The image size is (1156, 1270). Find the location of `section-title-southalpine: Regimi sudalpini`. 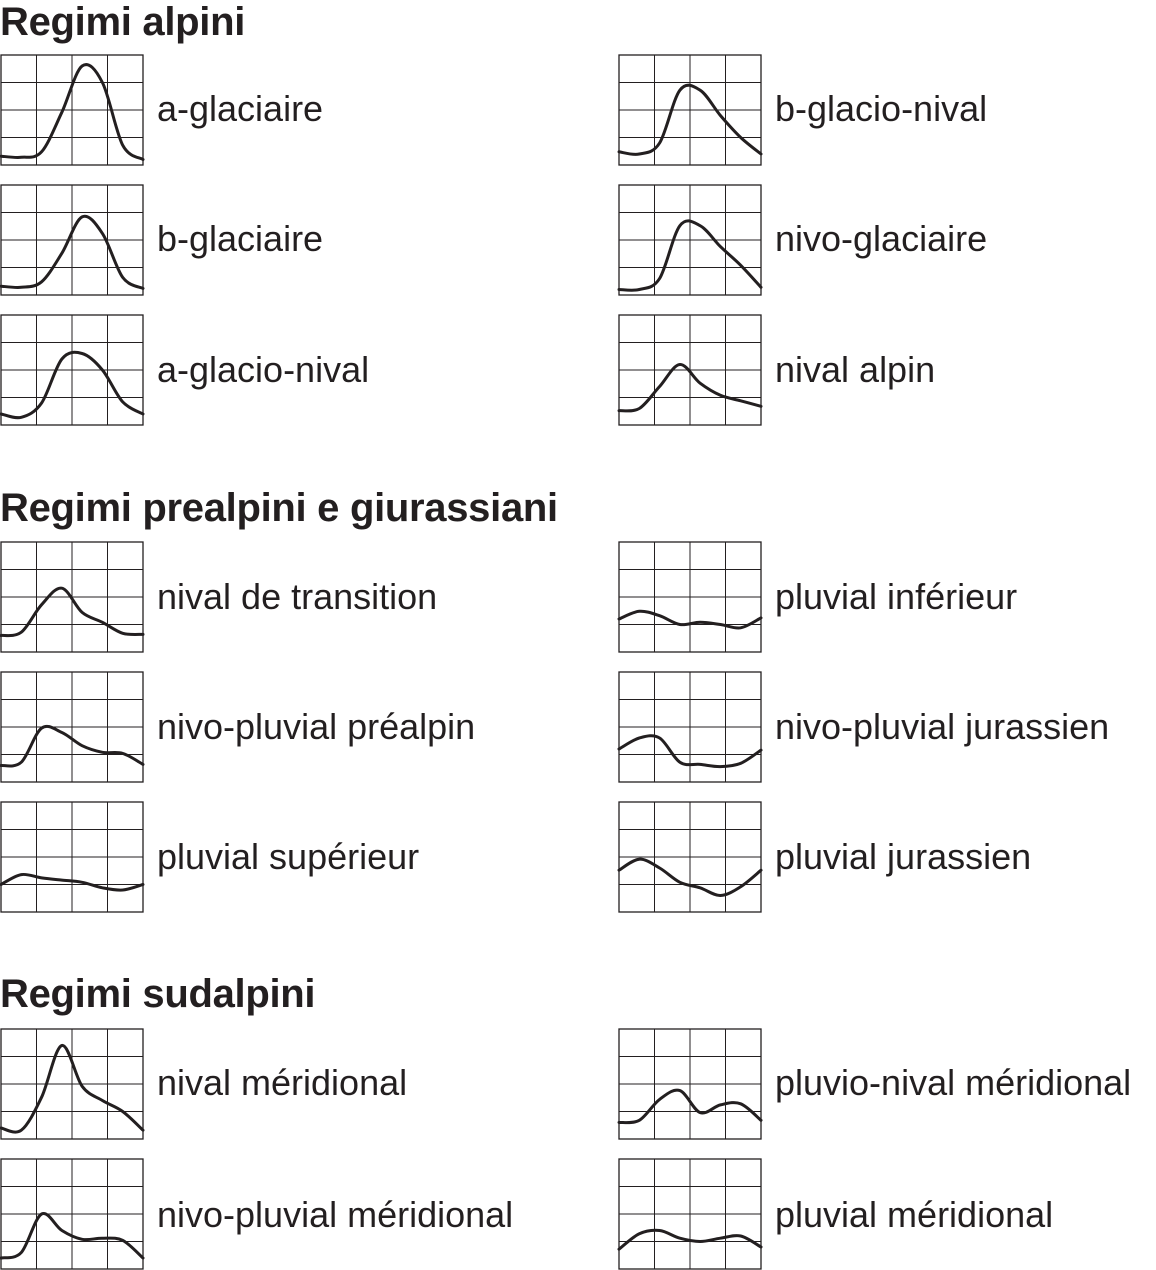

section-title-southalpine: Regimi sudalpini is located at coordinates (158, 994).